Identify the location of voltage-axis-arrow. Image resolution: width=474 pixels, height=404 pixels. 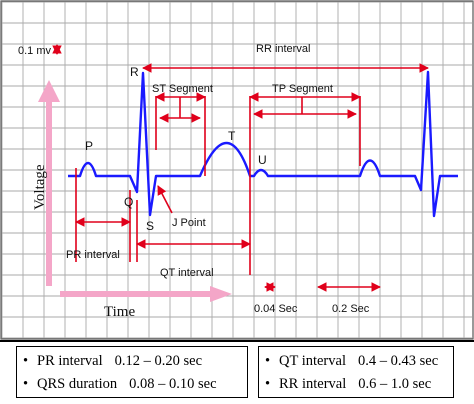
(49, 183).